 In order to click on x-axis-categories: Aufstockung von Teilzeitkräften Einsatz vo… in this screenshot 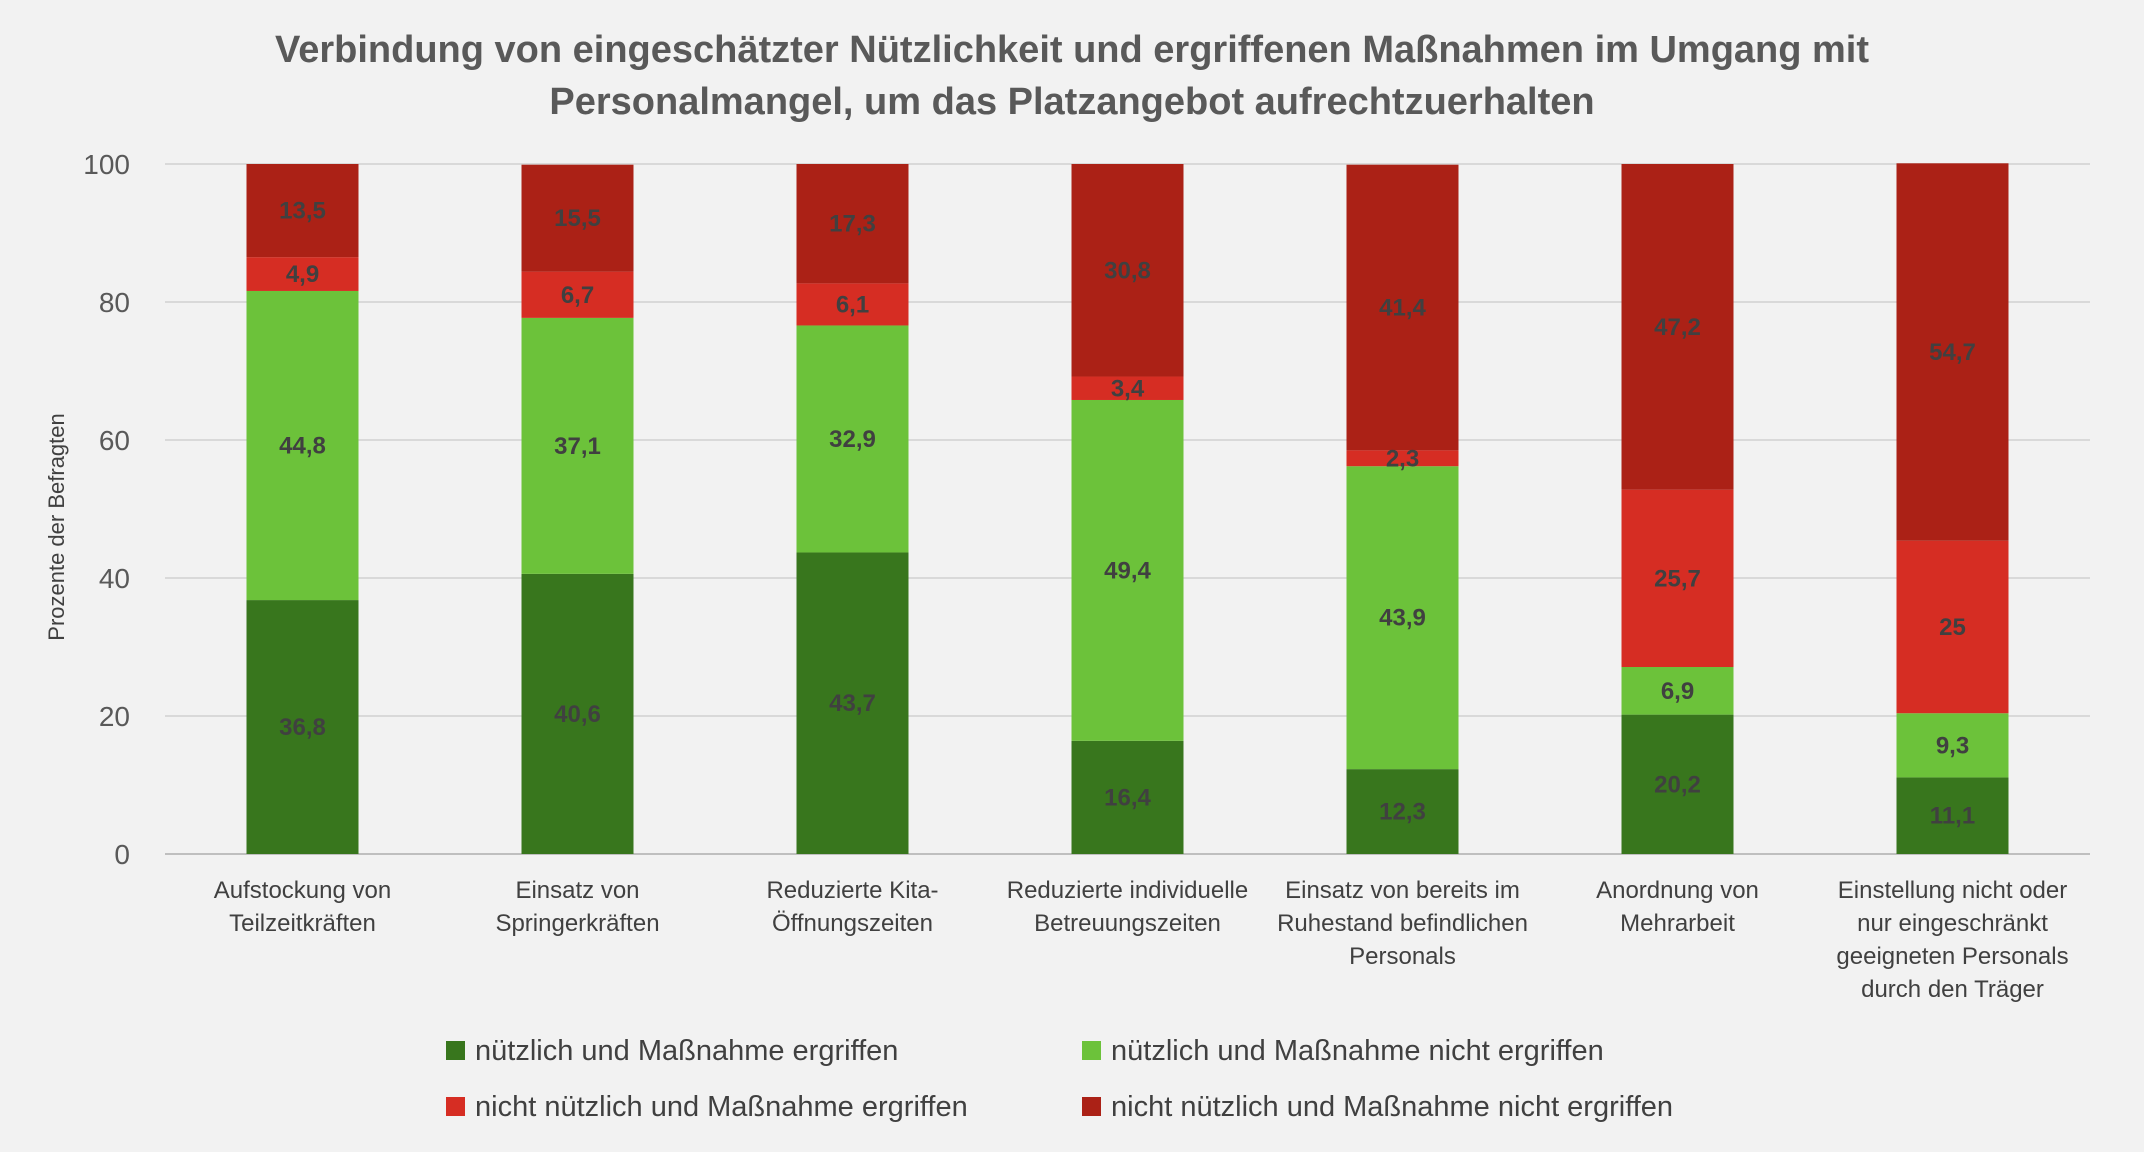, I will do `click(1141, 940)`.